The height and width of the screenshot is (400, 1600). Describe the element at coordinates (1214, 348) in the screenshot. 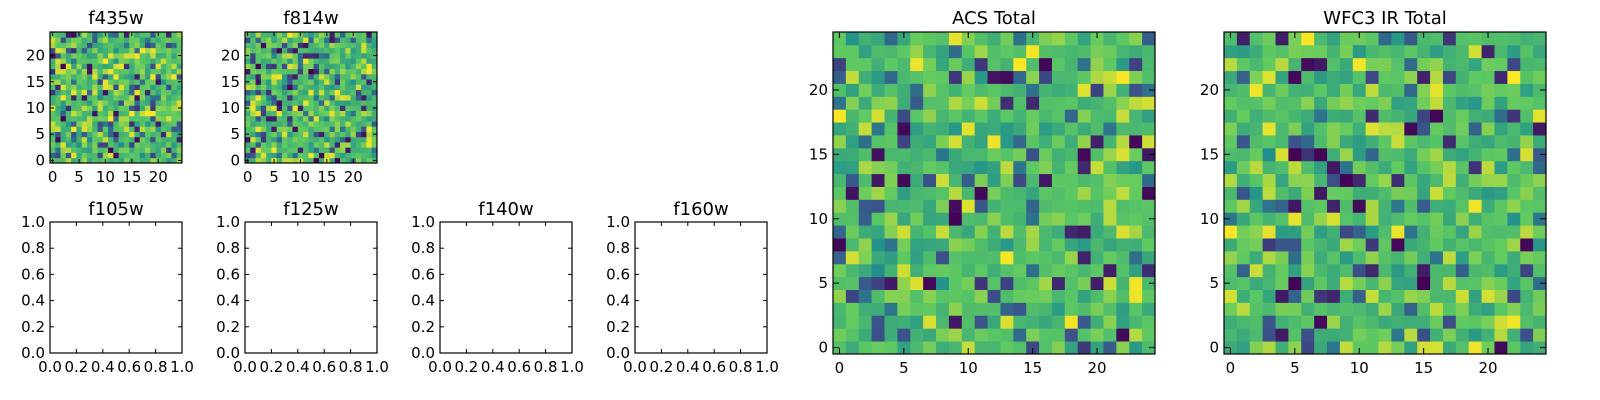

I see `y-tick-label: 0` at that location.